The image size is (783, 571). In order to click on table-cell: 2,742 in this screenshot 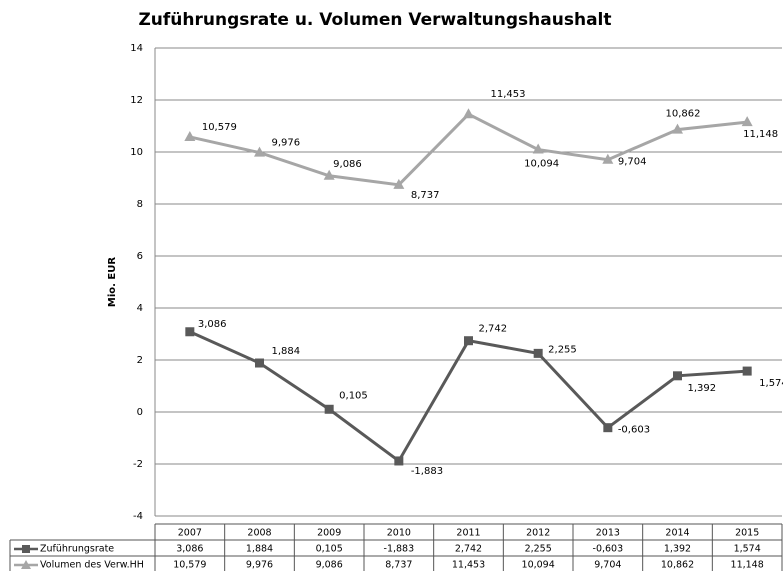, I will do `click(468, 549)`.